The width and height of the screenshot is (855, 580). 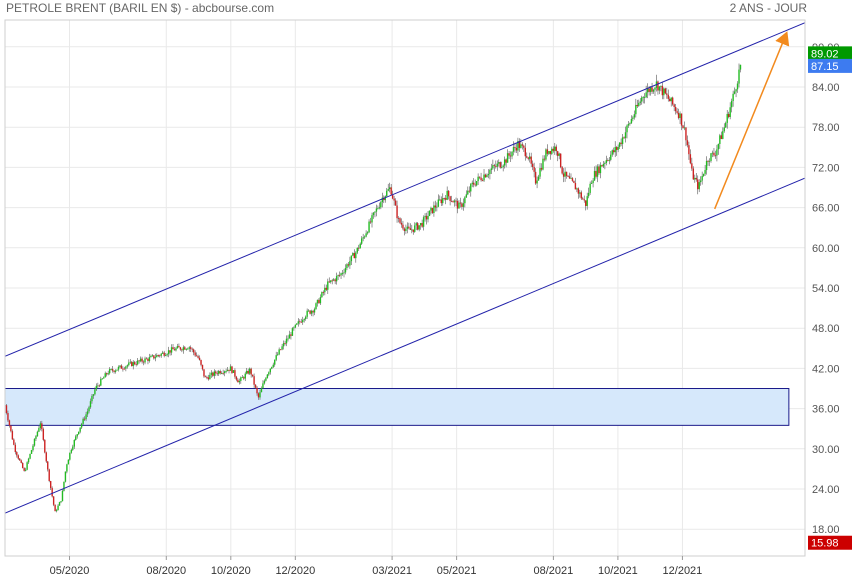 What do you see at coordinates (768, 8) in the screenshot?
I see `period-label: 2 ANS - JOUR` at bounding box center [768, 8].